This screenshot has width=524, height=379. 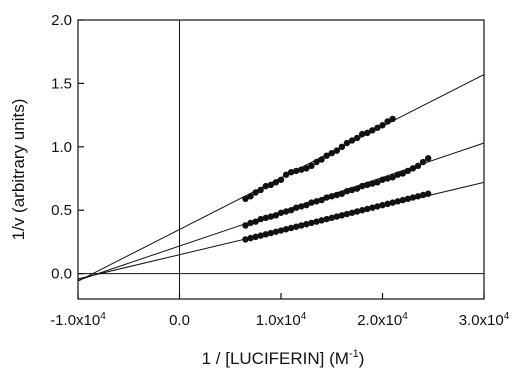 I want to click on x-axis-title: 1 / [LUCIFERIN] (M-1), so click(x=283, y=358).